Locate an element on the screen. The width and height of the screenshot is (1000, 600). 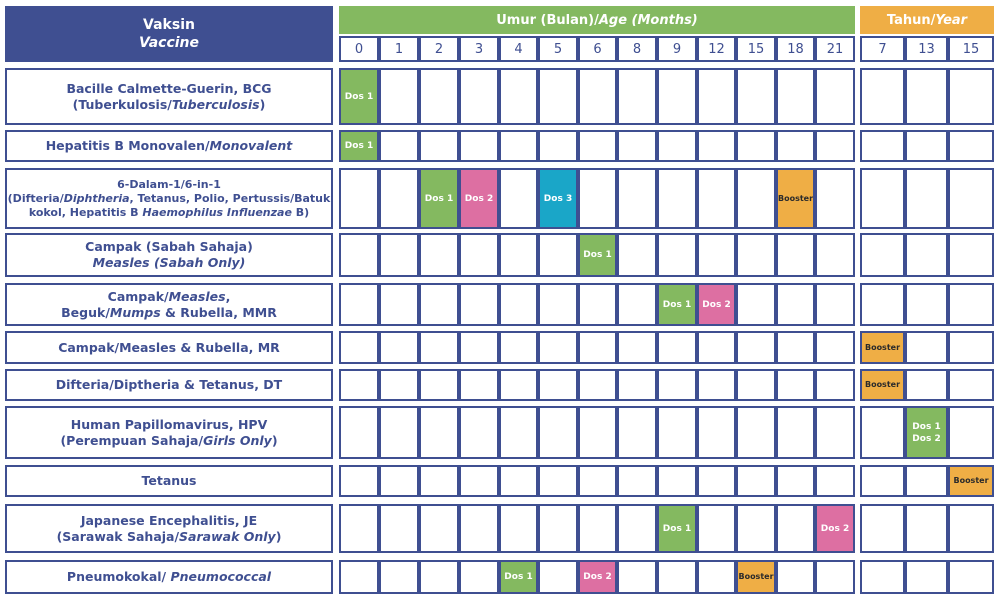
vaccine-label-line: Pneumokokal/ Pneumococcal is located at coordinates (169, 577).